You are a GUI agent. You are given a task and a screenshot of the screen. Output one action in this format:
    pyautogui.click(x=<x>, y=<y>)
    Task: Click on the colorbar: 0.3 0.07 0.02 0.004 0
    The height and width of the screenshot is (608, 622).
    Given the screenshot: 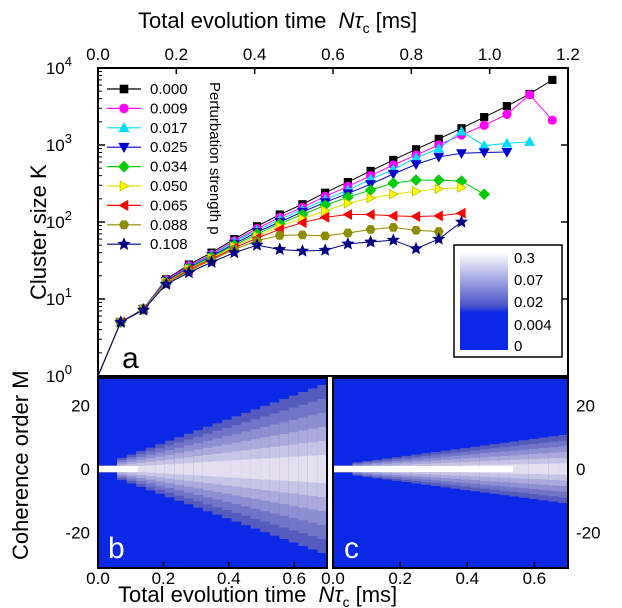 What is the action you would take?
    pyautogui.click(x=508, y=301)
    